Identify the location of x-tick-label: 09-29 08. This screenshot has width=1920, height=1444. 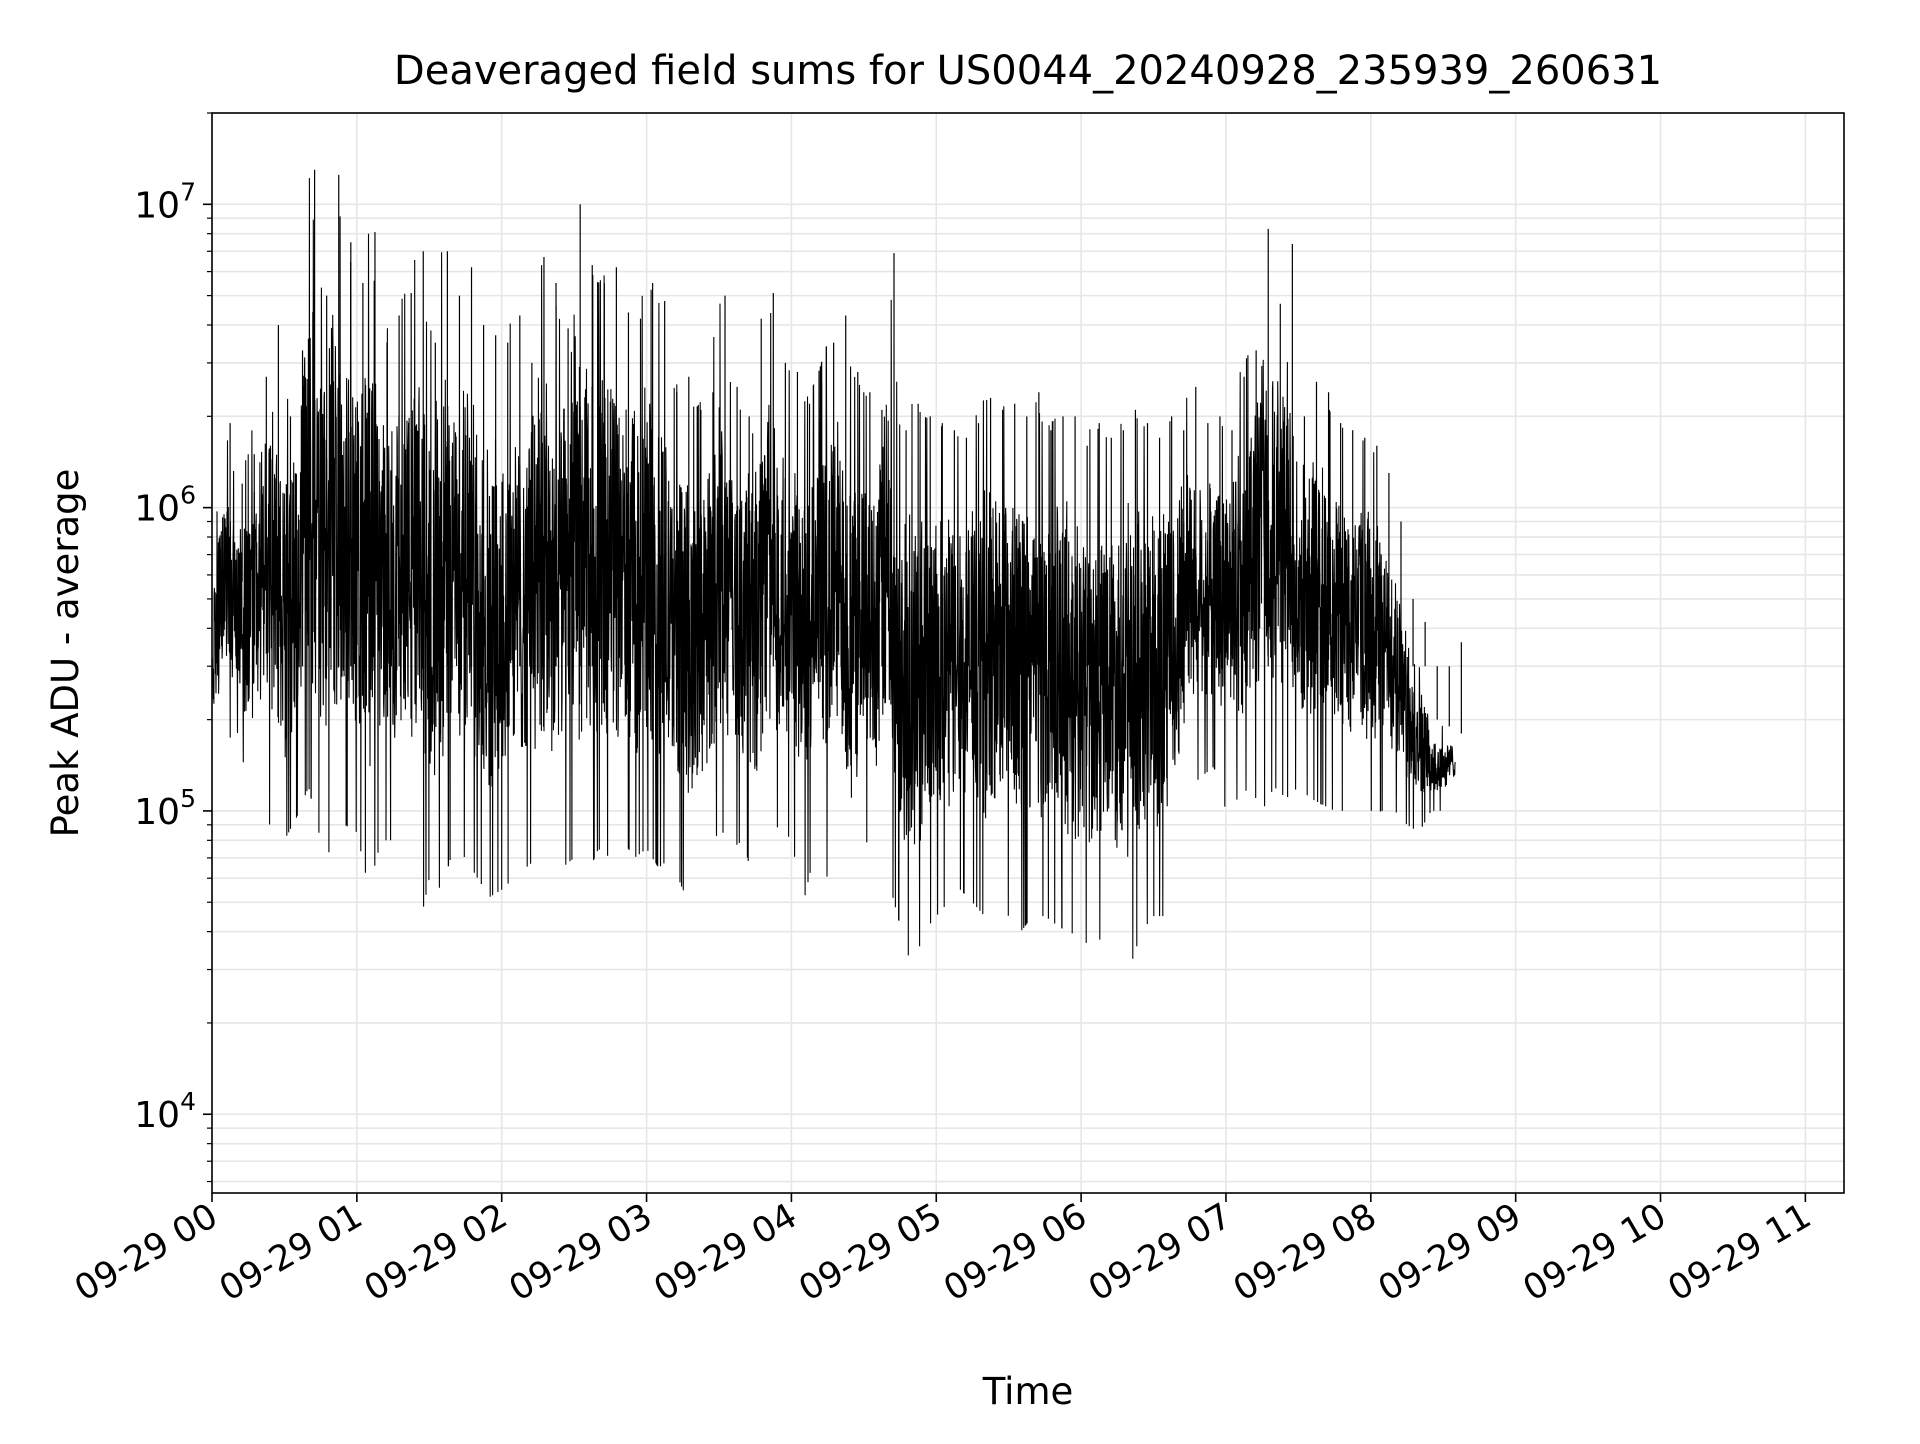
(1305, 1252).